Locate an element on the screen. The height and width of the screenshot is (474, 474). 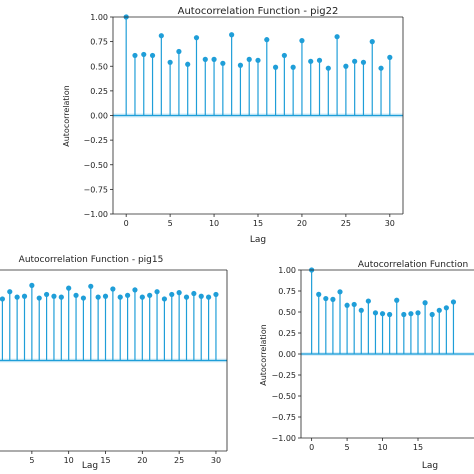
x-tick-label: 25 is located at coordinates (179, 460).